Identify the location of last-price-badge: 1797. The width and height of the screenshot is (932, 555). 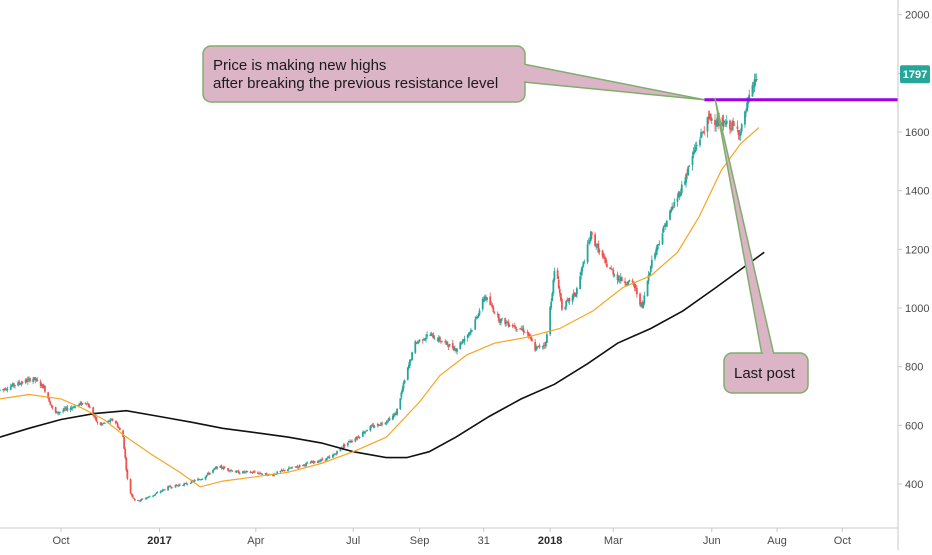
(915, 74).